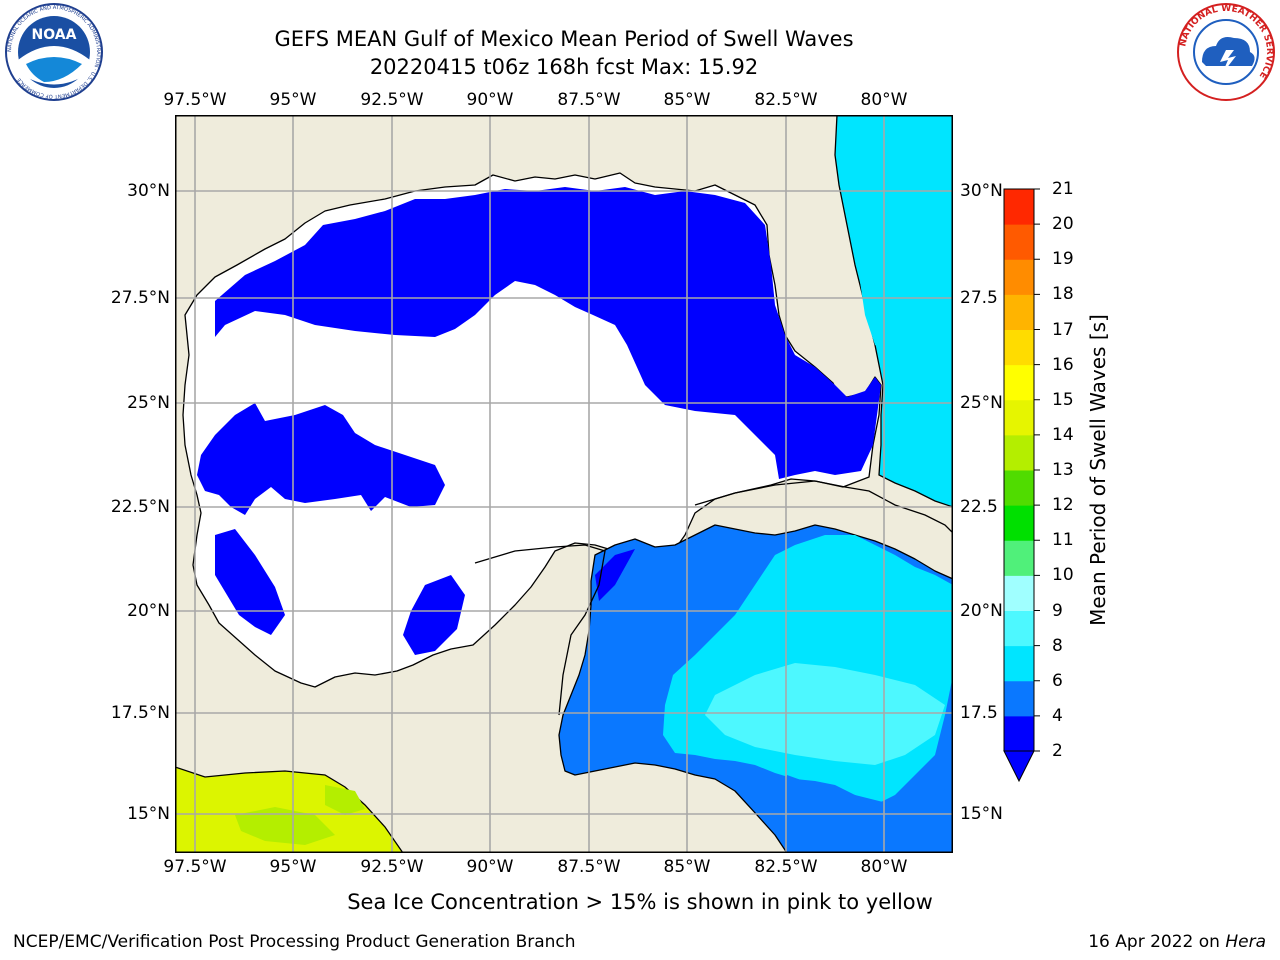 This screenshot has width=1280, height=960. Describe the element at coordinates (1063, 505) in the screenshot. I see `colorbar-tick-label: 12` at that location.